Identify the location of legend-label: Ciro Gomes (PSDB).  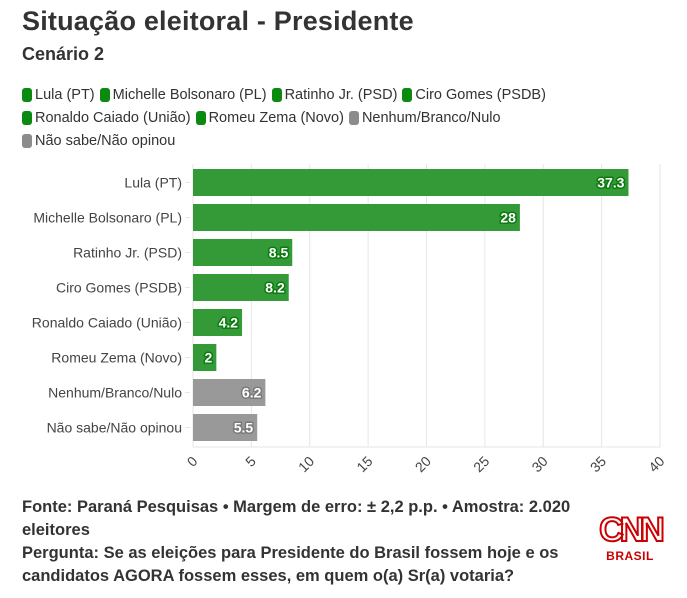
(480, 95).